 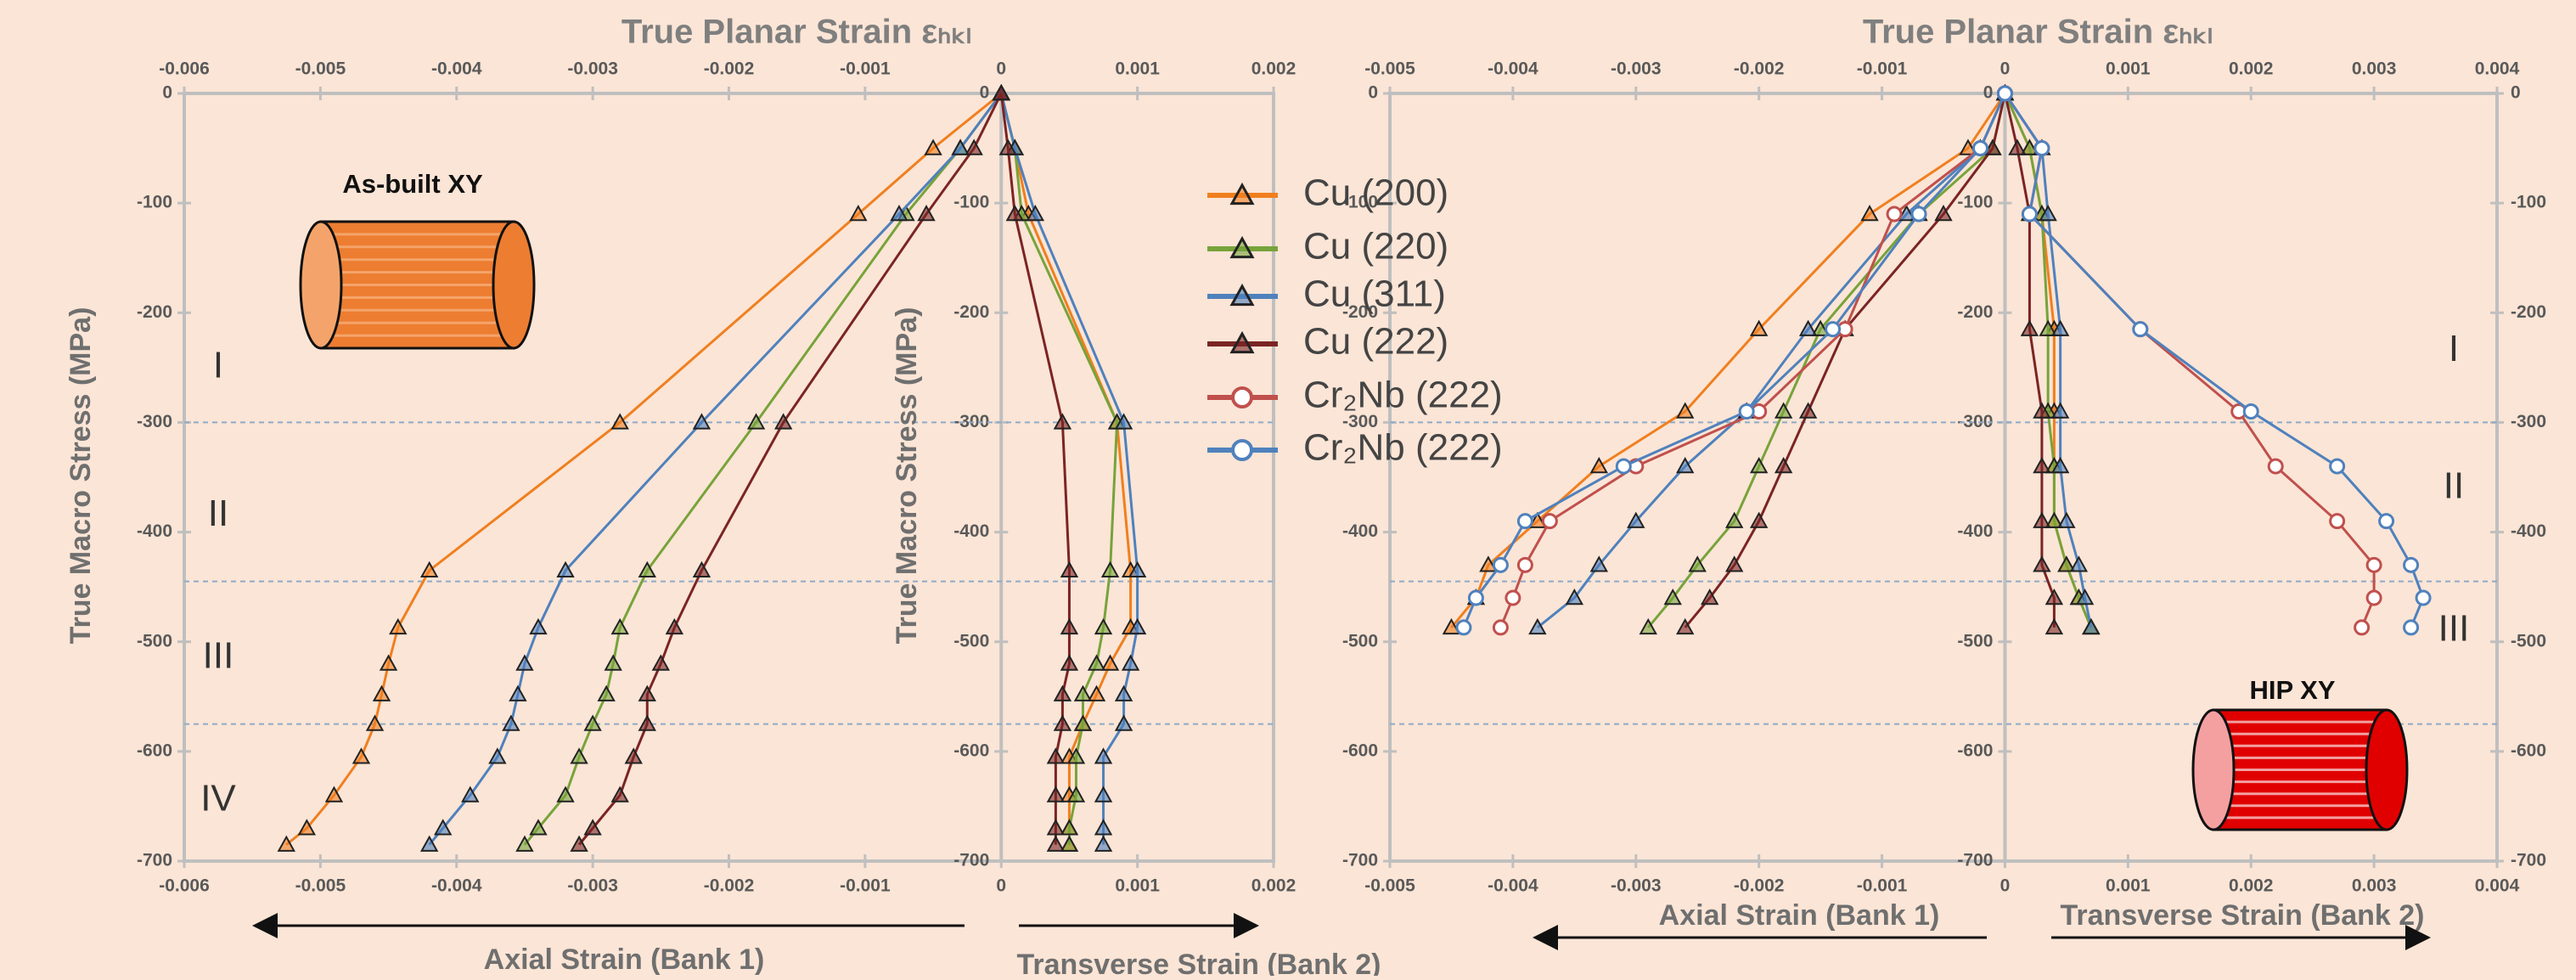 What do you see at coordinates (1273, 886) in the screenshot?
I see `x-tick-label: 0.002` at bounding box center [1273, 886].